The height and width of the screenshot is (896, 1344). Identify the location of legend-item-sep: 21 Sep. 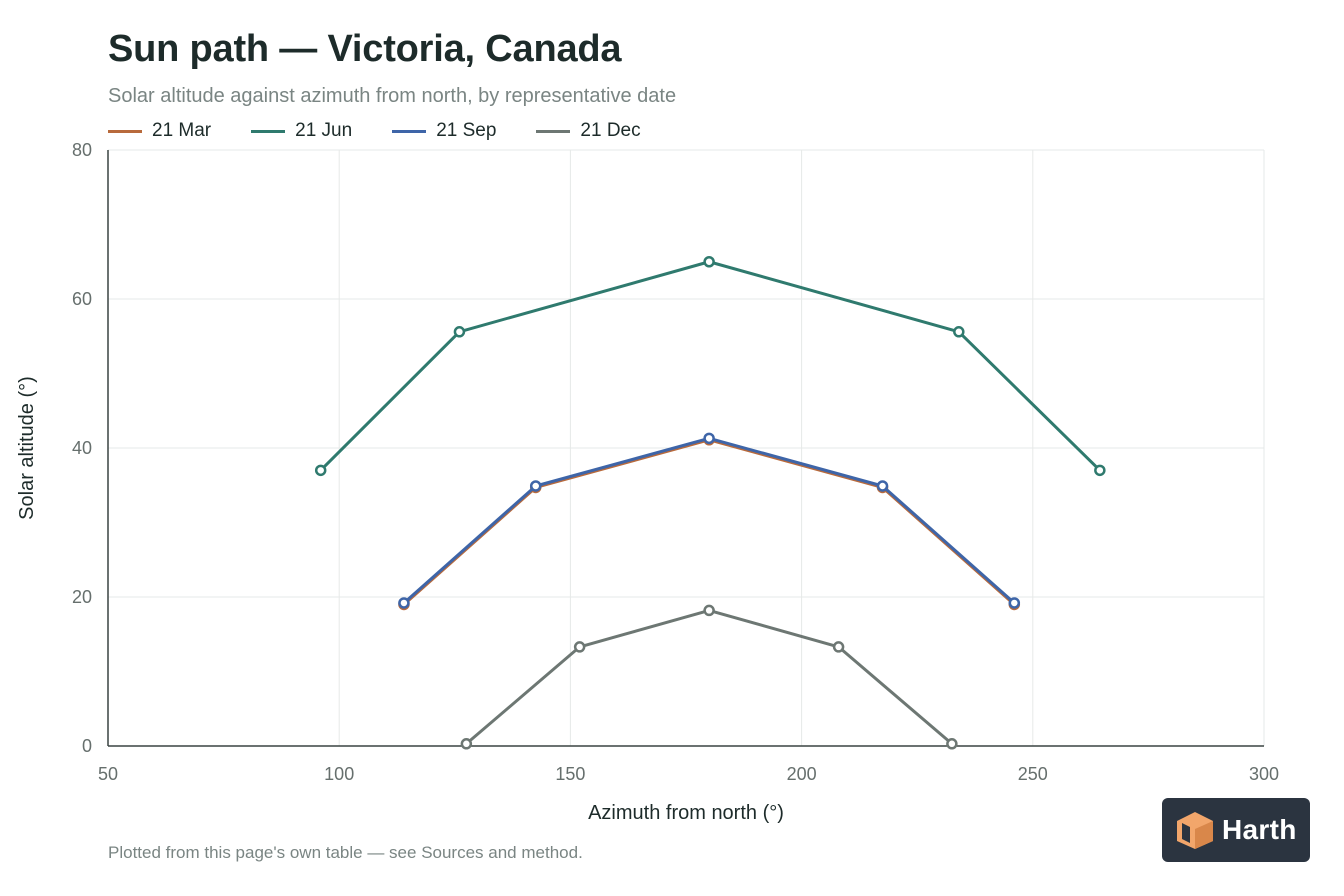
(444, 131).